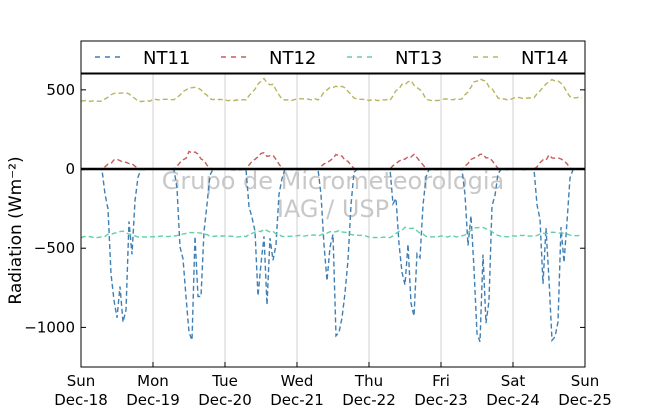 The width and height of the screenshot is (650, 409). What do you see at coordinates (368, 381) in the screenshot?
I see `x-tick-day: Thu` at bounding box center [368, 381].